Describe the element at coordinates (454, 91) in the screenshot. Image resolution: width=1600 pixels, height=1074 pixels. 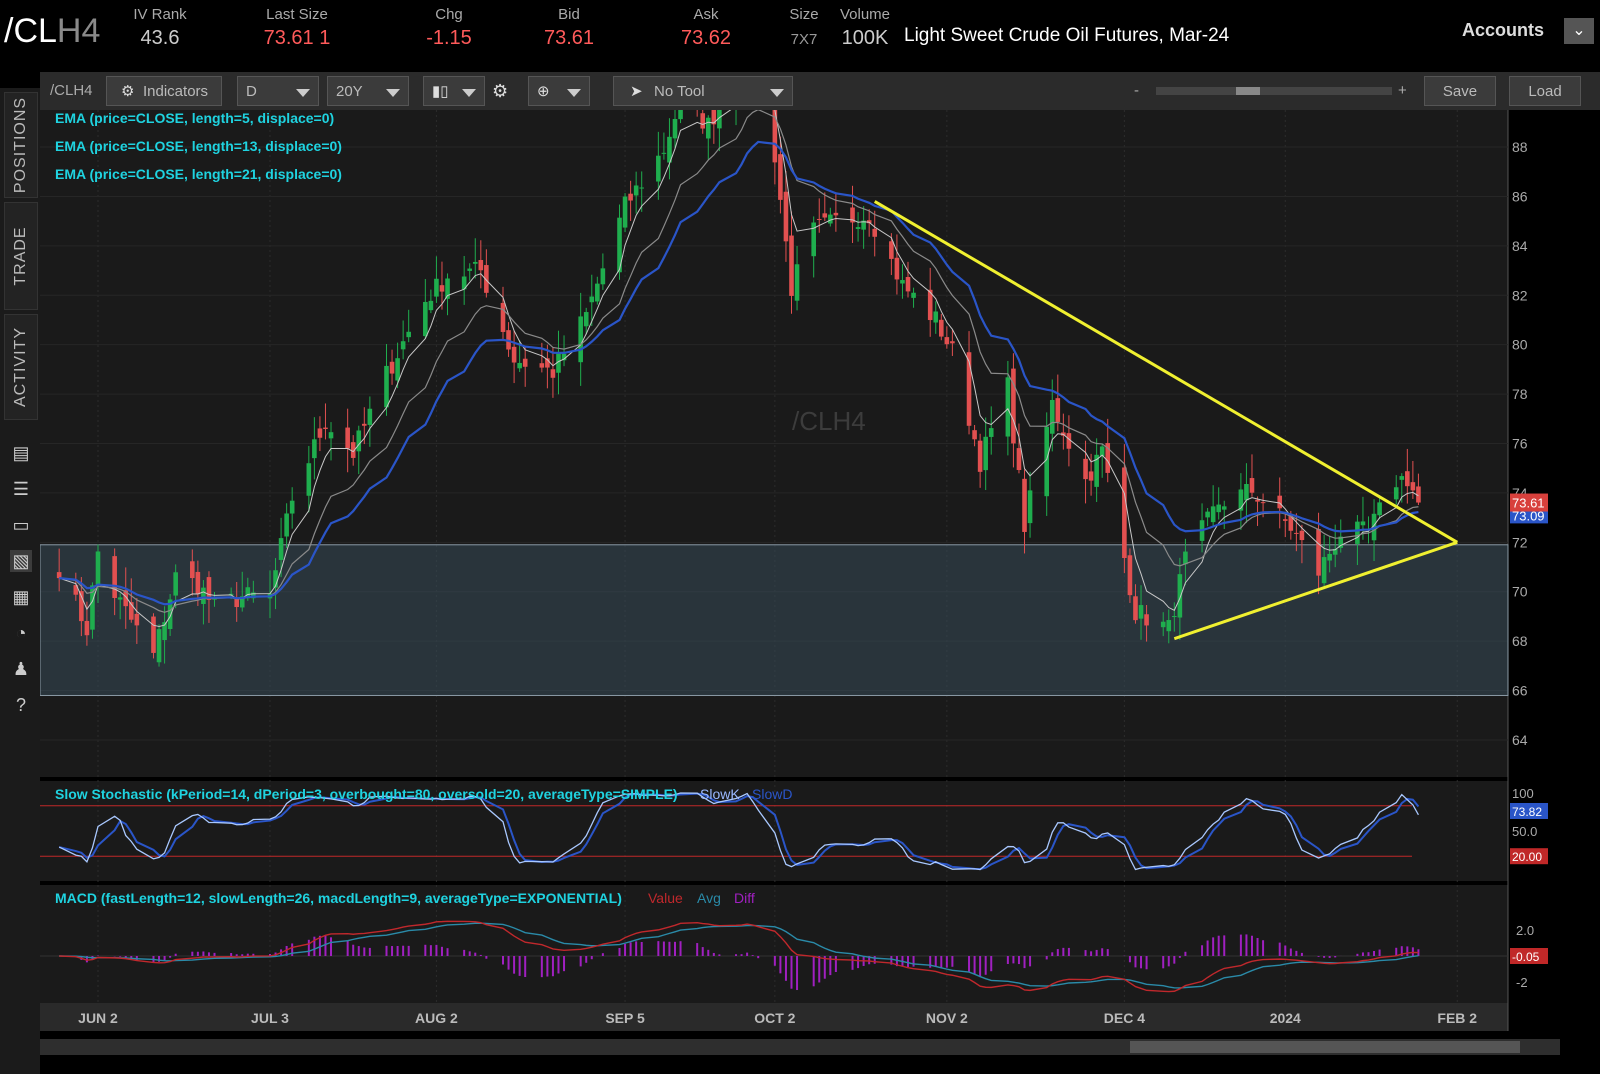
I see `chart-style-select: ▮▯` at that location.